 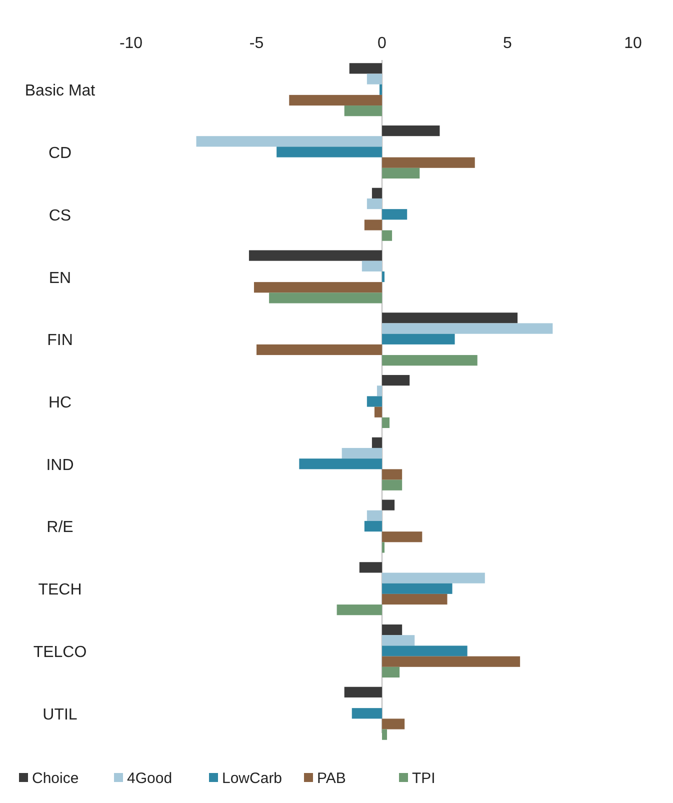 What do you see at coordinates (60, 527) in the screenshot?
I see `y-tick-label: R/E` at bounding box center [60, 527].